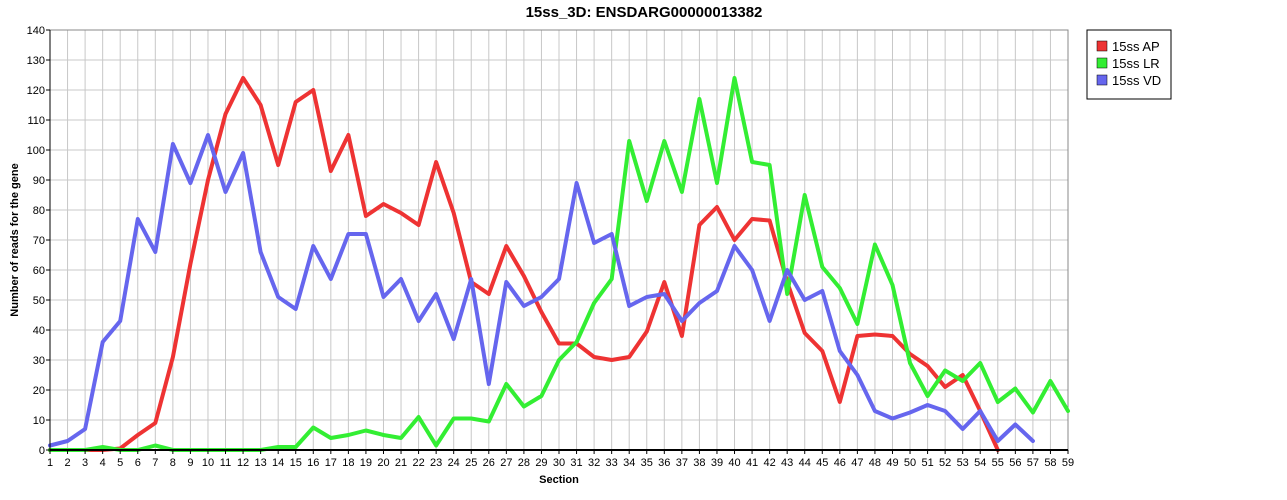  What do you see at coordinates (42, 451) in the screenshot?
I see `y-tick-label: 0` at bounding box center [42, 451].